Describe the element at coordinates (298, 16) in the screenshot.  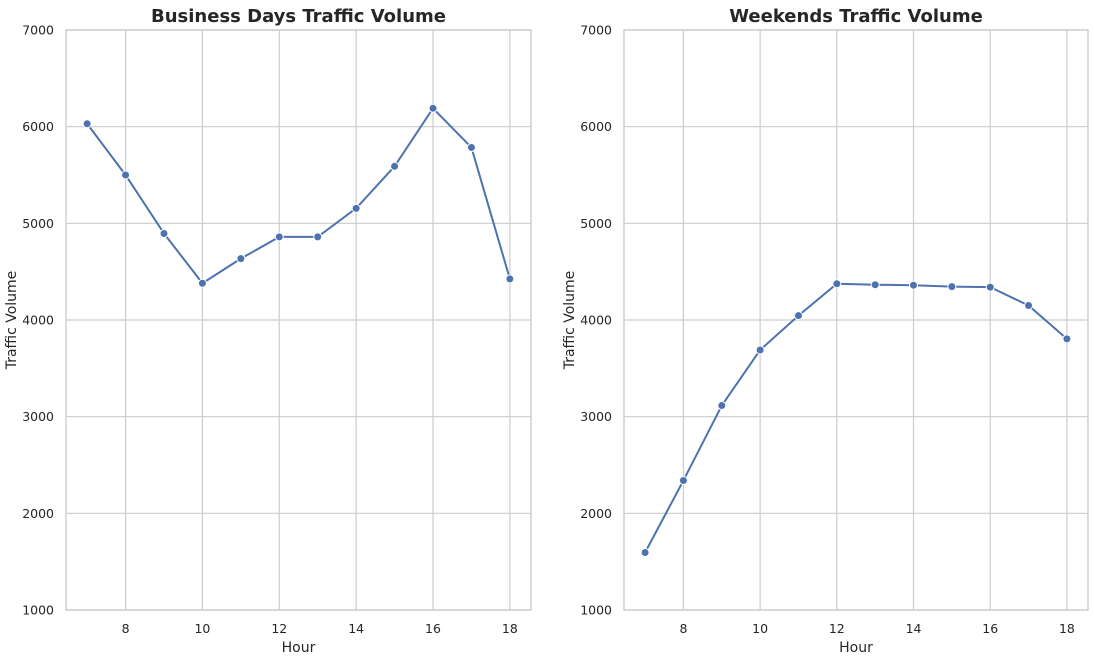
I see `business-chart-title: Business Days Traffic Volume` at that location.